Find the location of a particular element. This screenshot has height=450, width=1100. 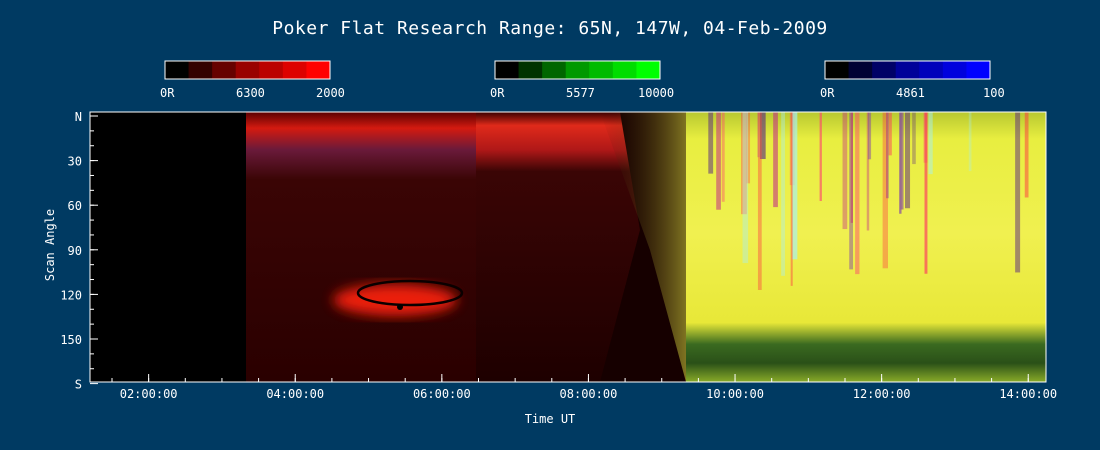

x-tick-label: 08:00:00 is located at coordinates (589, 394).